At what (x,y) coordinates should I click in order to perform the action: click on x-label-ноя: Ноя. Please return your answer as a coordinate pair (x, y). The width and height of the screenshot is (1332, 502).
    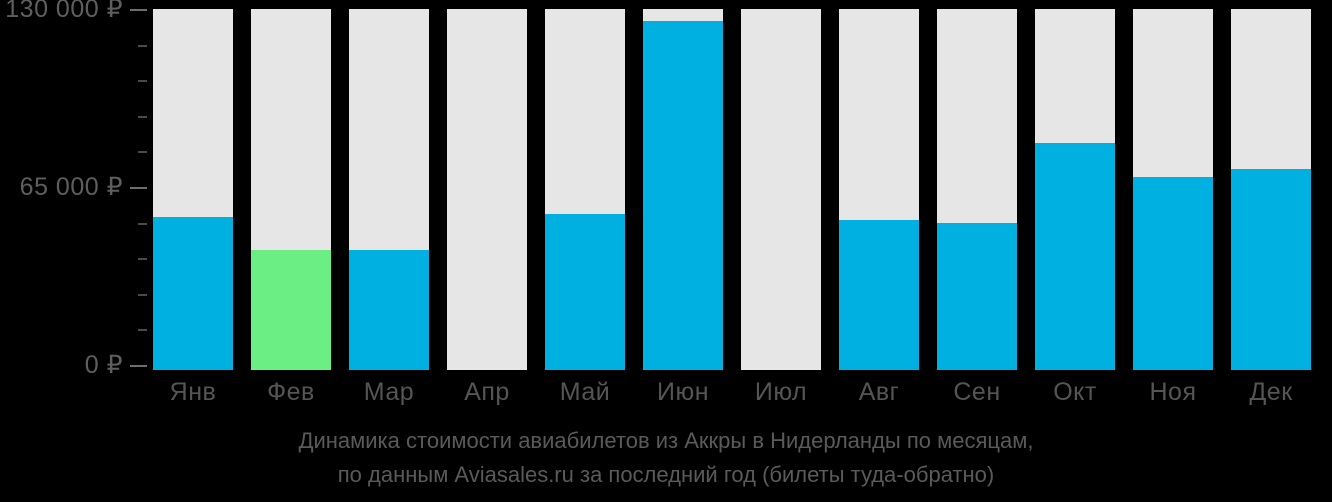
    Looking at the image, I should click on (1173, 392).